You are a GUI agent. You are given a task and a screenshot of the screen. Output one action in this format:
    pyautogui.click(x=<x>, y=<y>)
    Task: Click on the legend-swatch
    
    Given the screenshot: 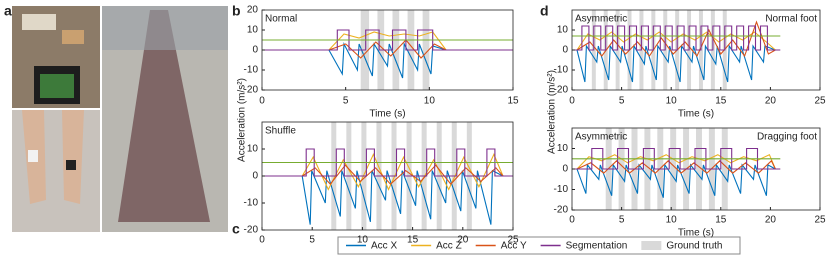 What is the action you would take?
    pyautogui.click(x=651, y=245)
    